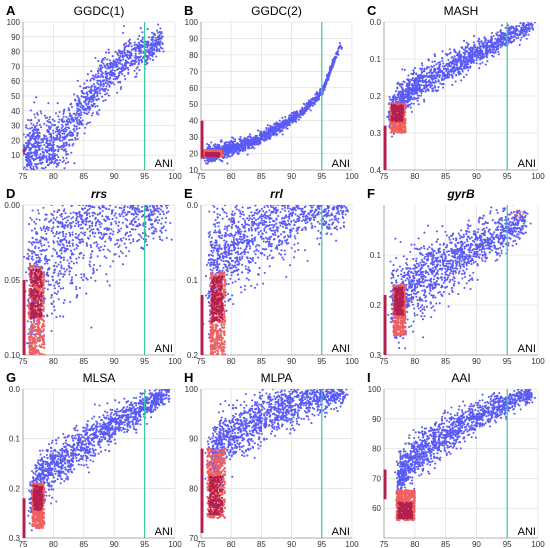  I want to click on y-tick-label: 20, so click(193, 154).